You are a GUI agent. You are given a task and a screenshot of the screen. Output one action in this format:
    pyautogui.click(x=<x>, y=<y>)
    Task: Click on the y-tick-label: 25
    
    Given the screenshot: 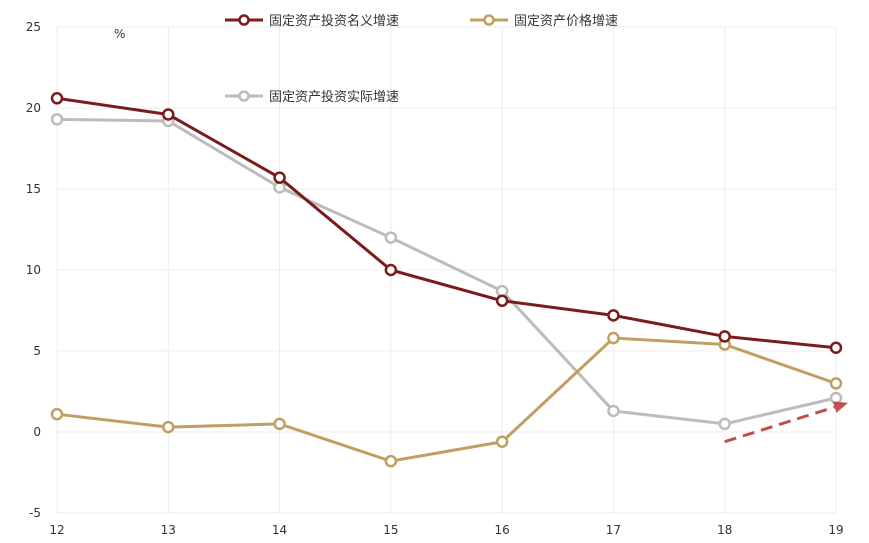 What is the action you would take?
    pyautogui.click(x=33, y=27)
    